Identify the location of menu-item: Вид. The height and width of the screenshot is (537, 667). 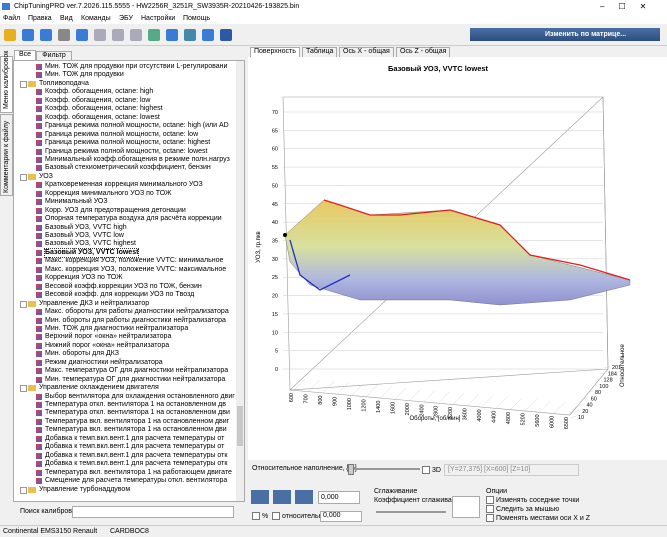
(66, 18).